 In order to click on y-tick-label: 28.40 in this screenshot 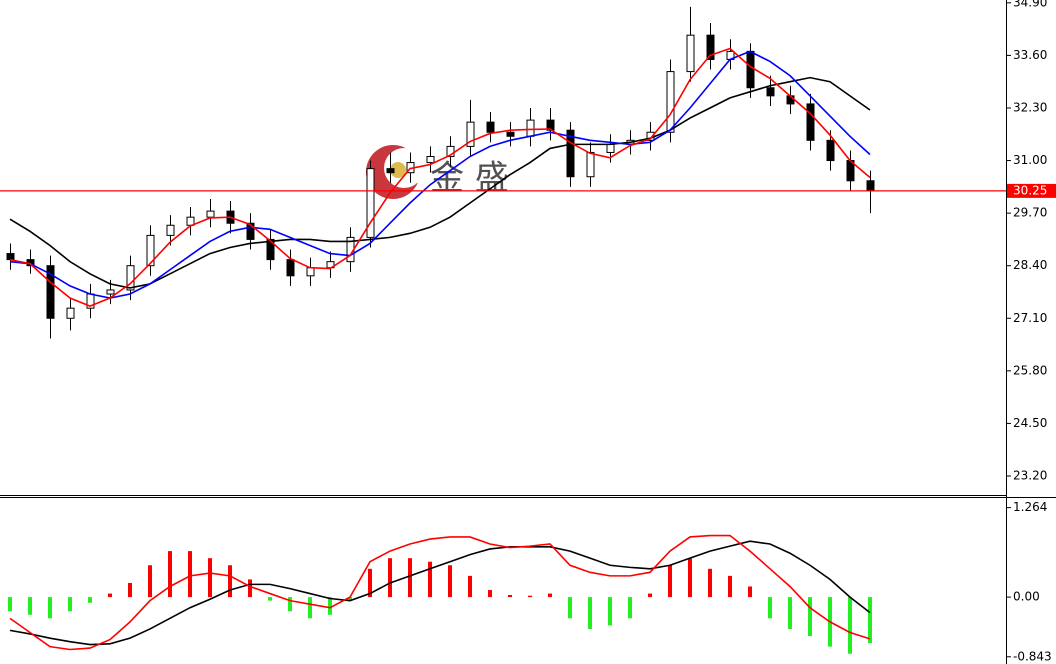, I will do `click(1030, 265)`.